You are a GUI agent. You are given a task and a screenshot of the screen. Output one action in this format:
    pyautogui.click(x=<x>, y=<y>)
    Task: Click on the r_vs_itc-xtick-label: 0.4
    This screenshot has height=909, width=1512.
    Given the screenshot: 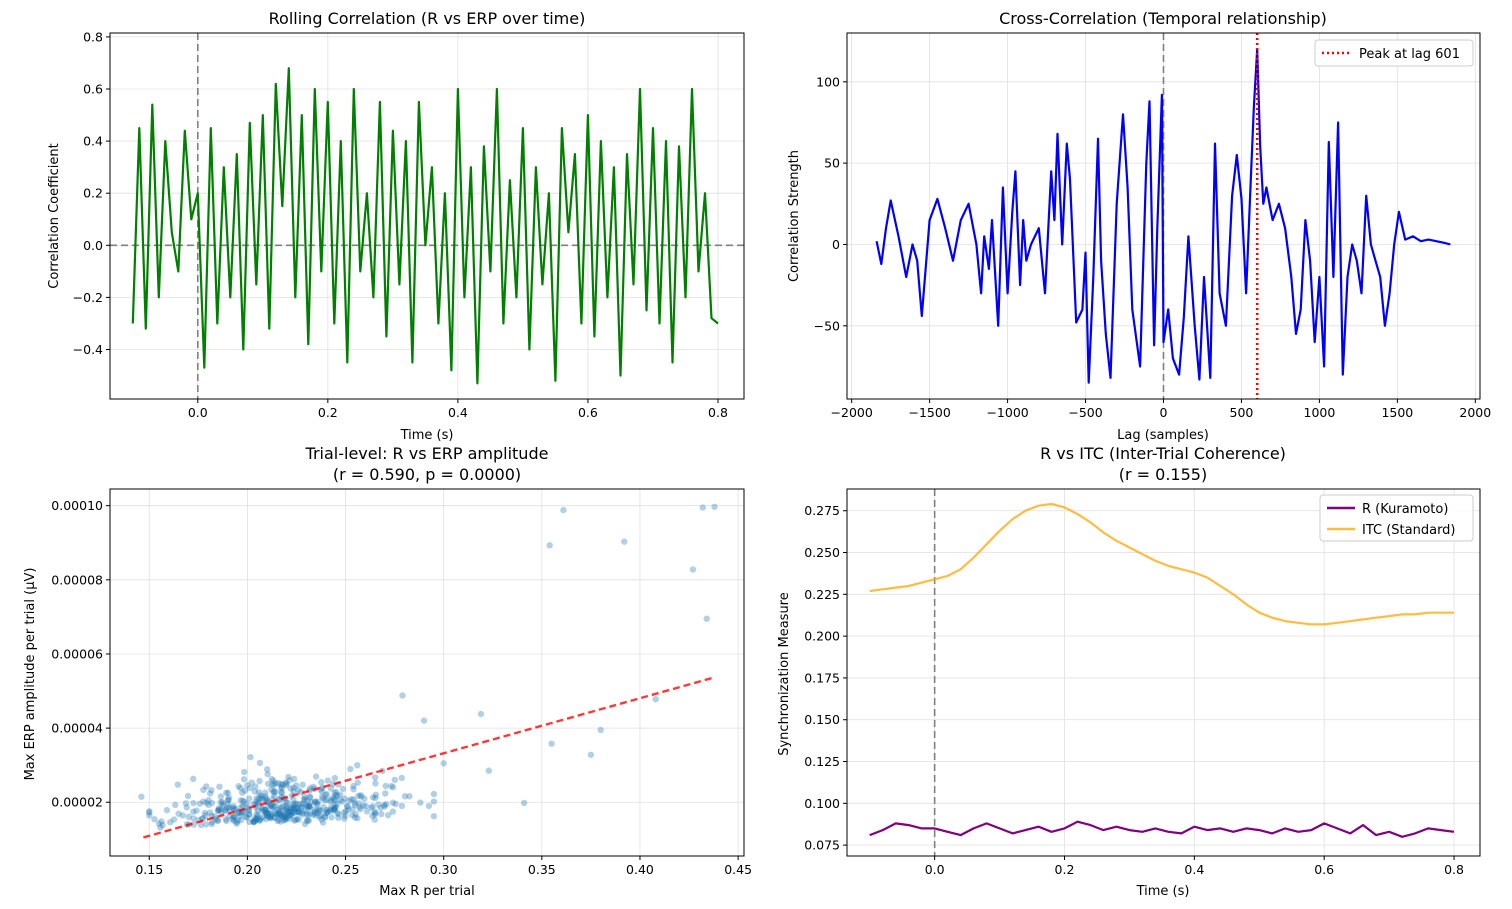 What is the action you would take?
    pyautogui.click(x=1194, y=869)
    